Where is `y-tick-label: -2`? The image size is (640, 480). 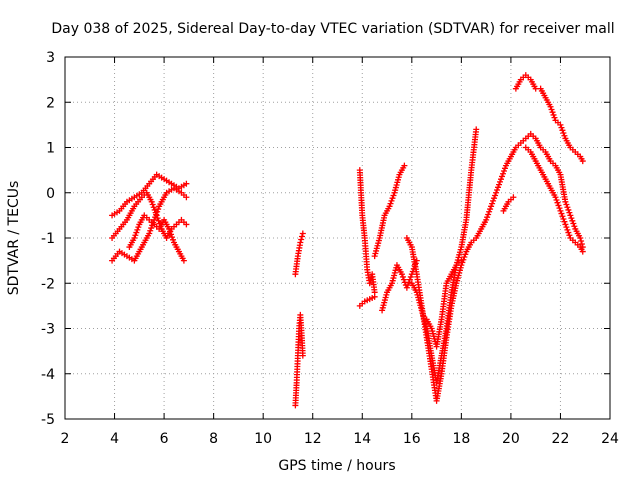 y-tick-label: -2 is located at coordinates (48, 284).